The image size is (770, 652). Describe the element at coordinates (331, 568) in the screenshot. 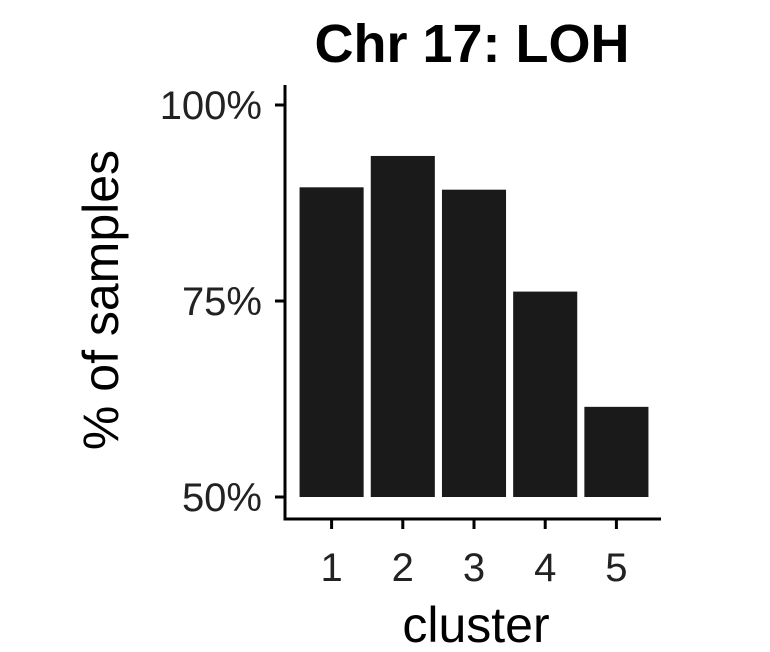

I see `x-tick-label-1: 1` at that location.